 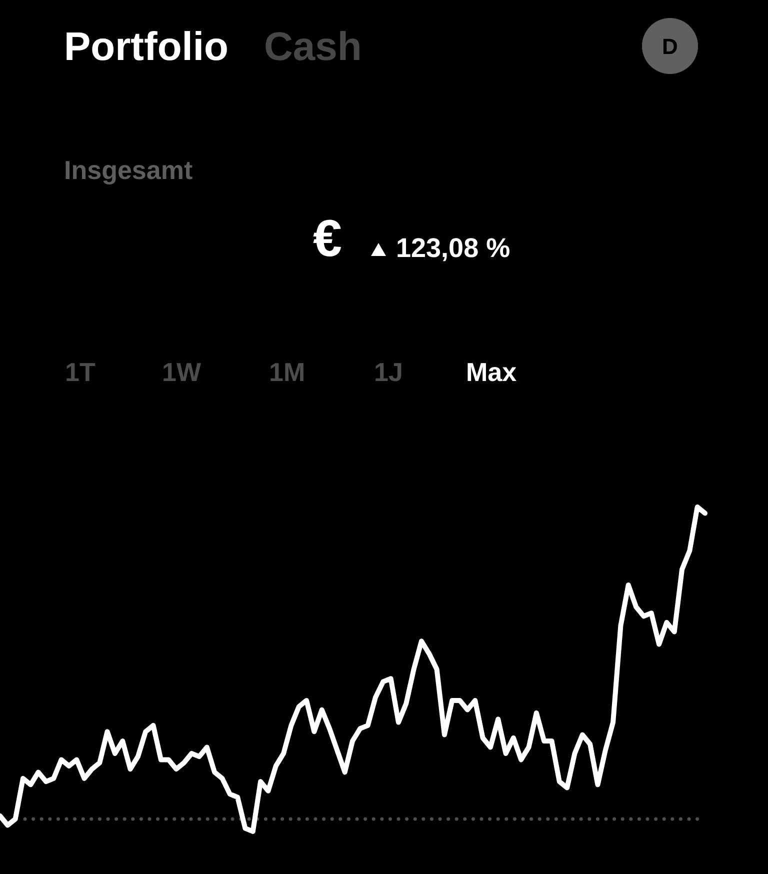 I want to click on text: 1M, so click(x=287, y=372).